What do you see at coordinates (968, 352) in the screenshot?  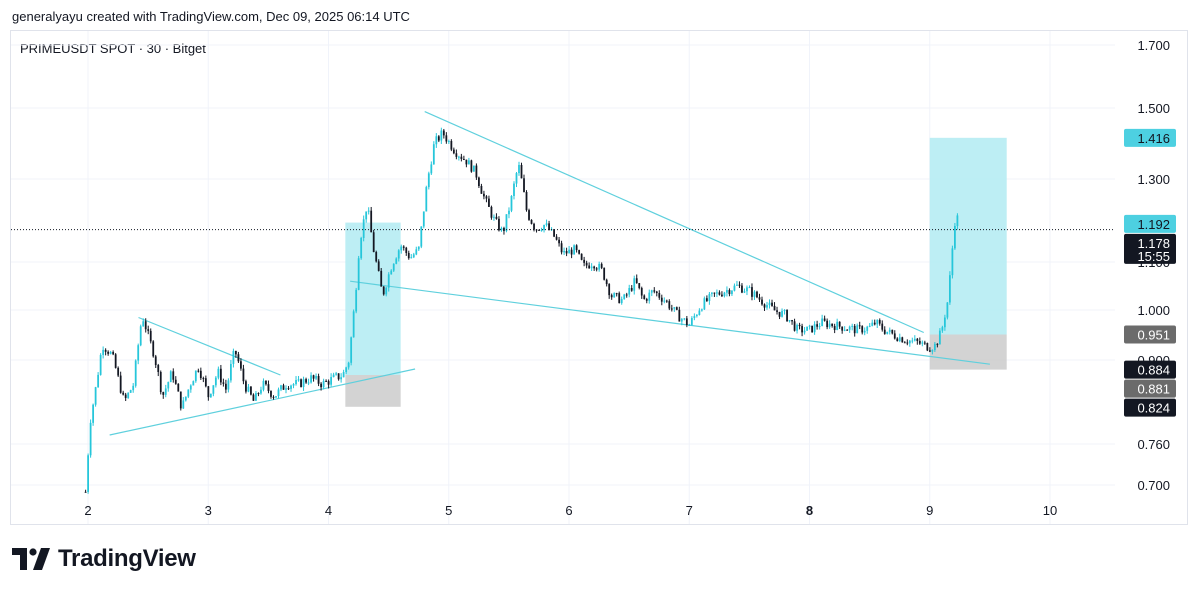 I see `long-position-2-stop-zone` at bounding box center [968, 352].